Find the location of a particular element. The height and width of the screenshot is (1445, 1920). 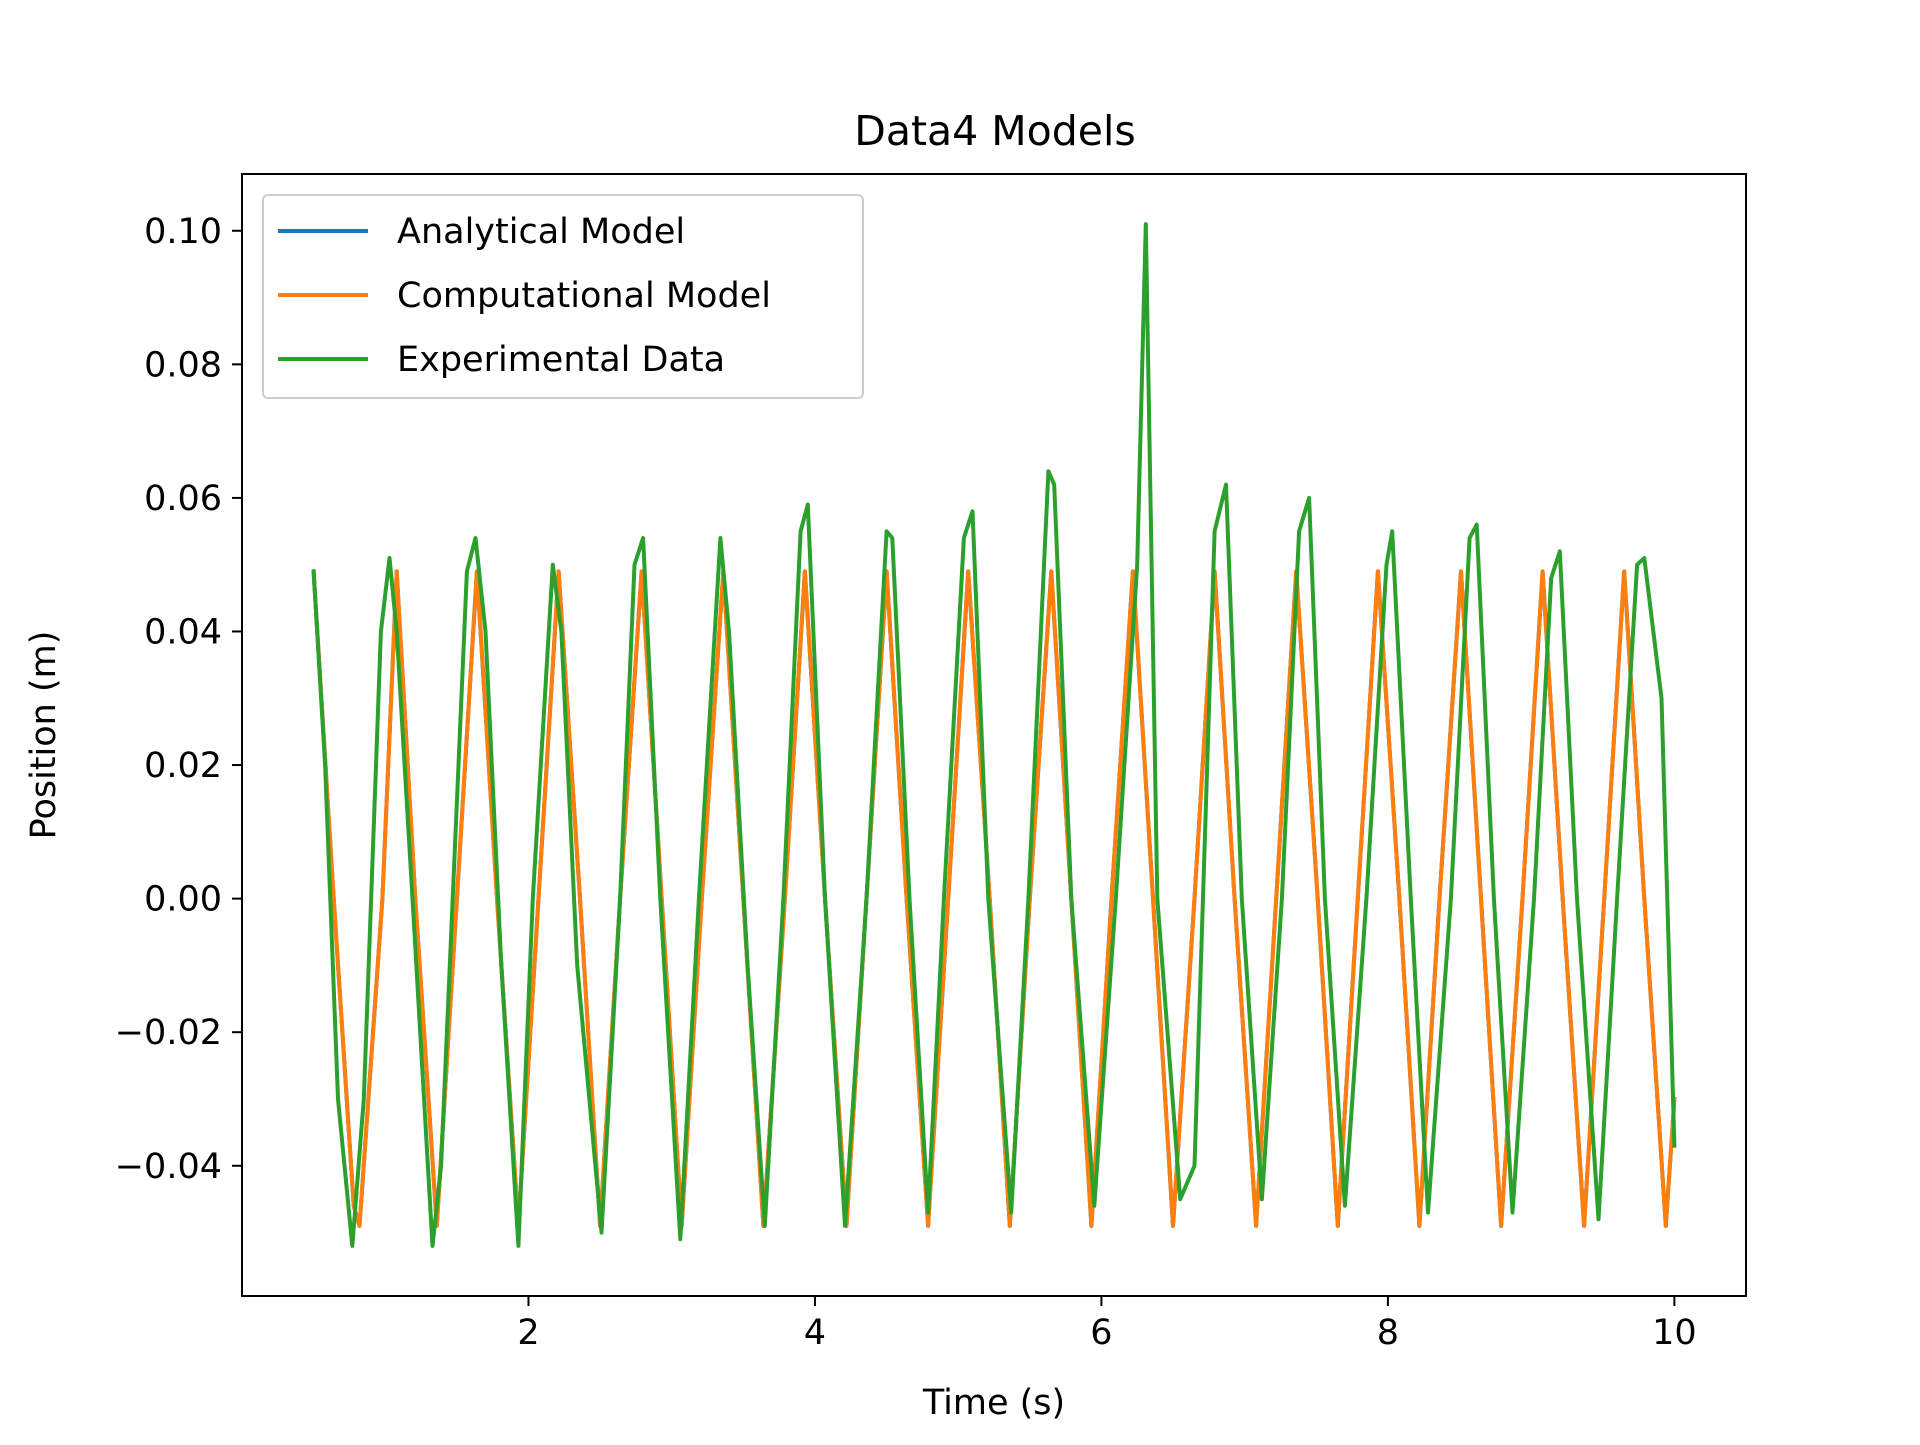

y-tick-label-0: 0.10 is located at coordinates (183, 232).